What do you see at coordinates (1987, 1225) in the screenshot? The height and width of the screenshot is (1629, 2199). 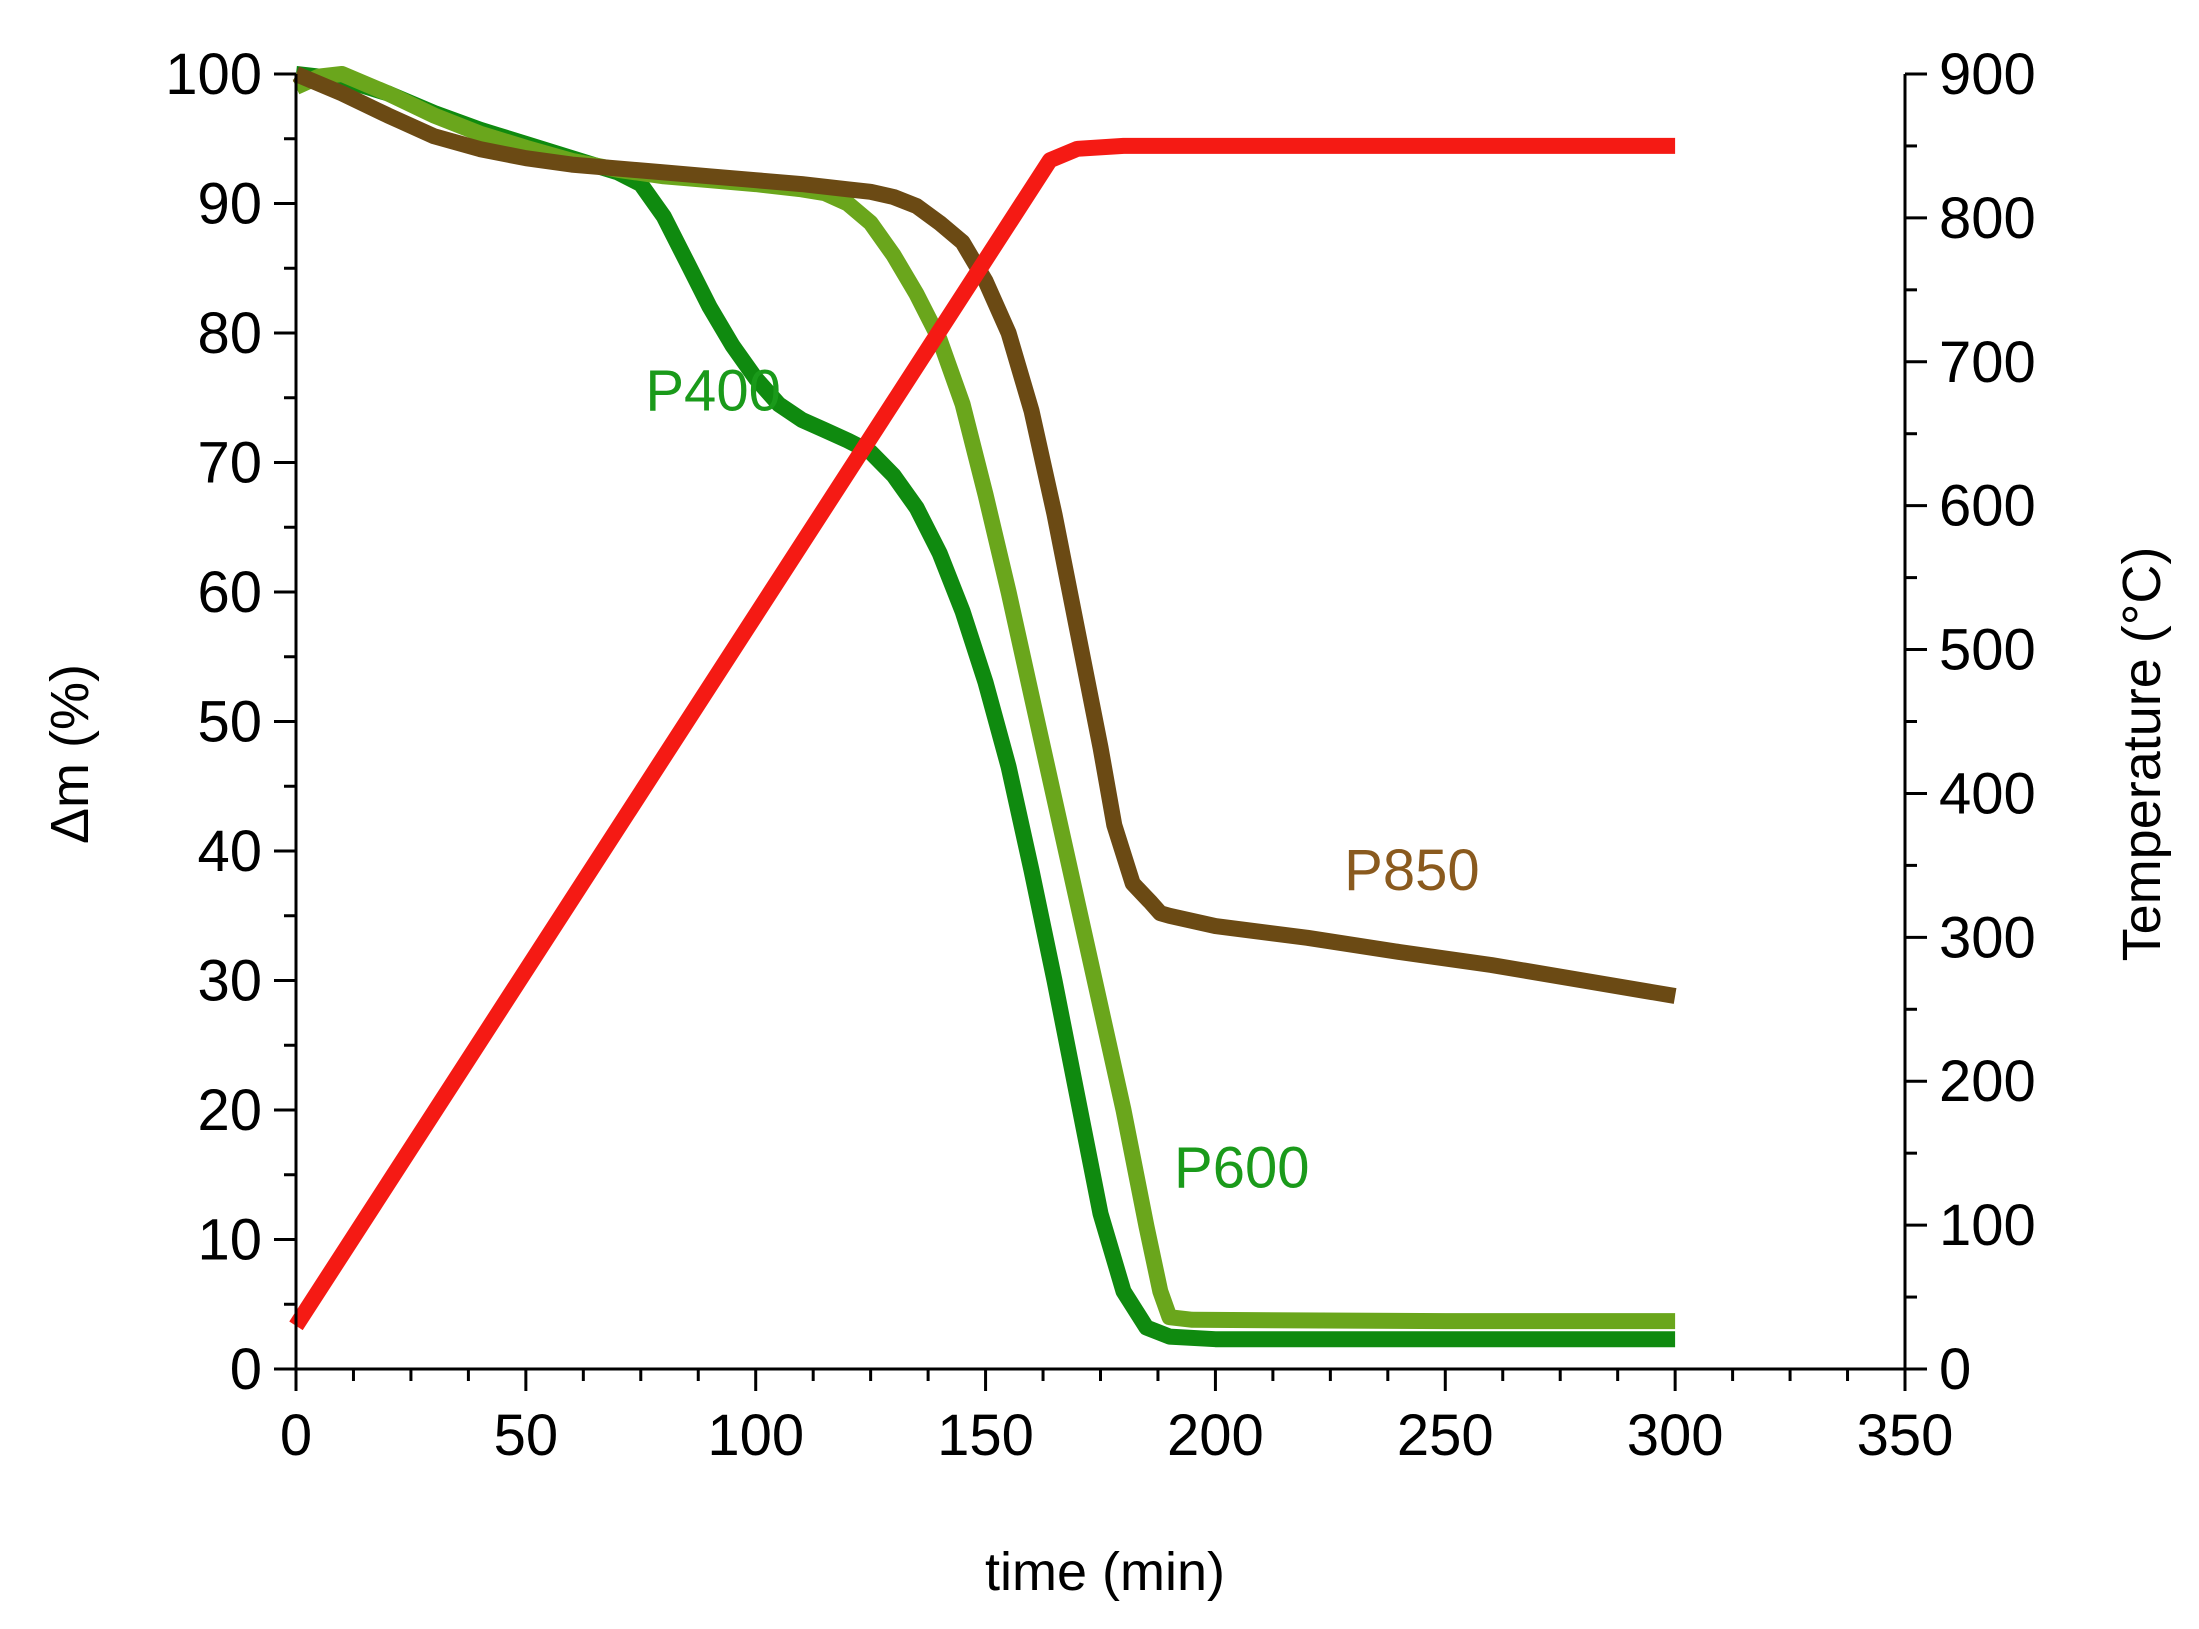 I see `y2-tick-label: 100` at bounding box center [1987, 1225].